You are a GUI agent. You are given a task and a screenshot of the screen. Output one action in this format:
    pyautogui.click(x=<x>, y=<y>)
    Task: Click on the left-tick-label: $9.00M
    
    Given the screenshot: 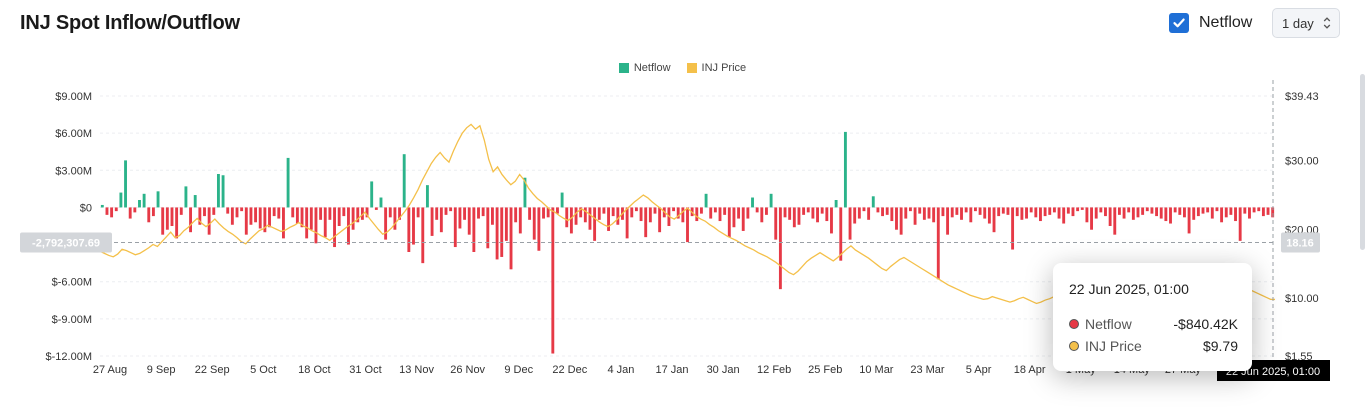 What is the action you would take?
    pyautogui.click(x=73, y=97)
    